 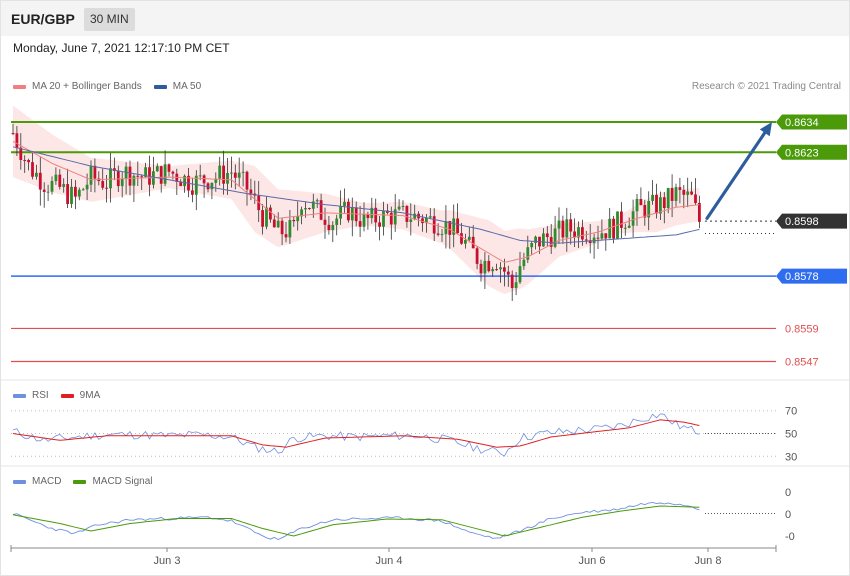 I want to click on main-legend: MA 20 + Bollinger Bands MA 50, so click(x=113, y=86).